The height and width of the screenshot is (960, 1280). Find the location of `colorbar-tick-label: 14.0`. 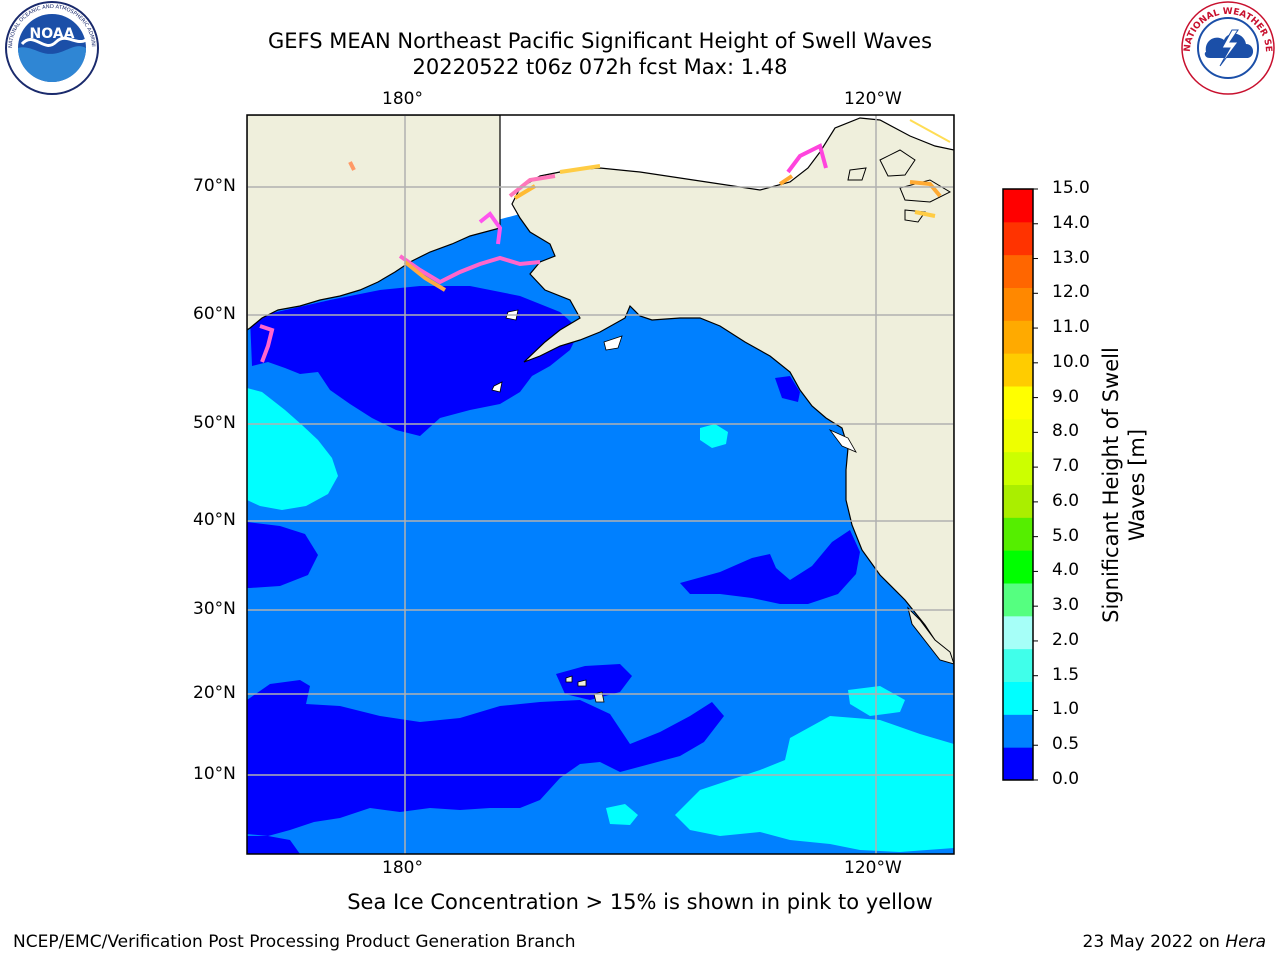

colorbar-tick-label: 14.0 is located at coordinates (1071, 222).